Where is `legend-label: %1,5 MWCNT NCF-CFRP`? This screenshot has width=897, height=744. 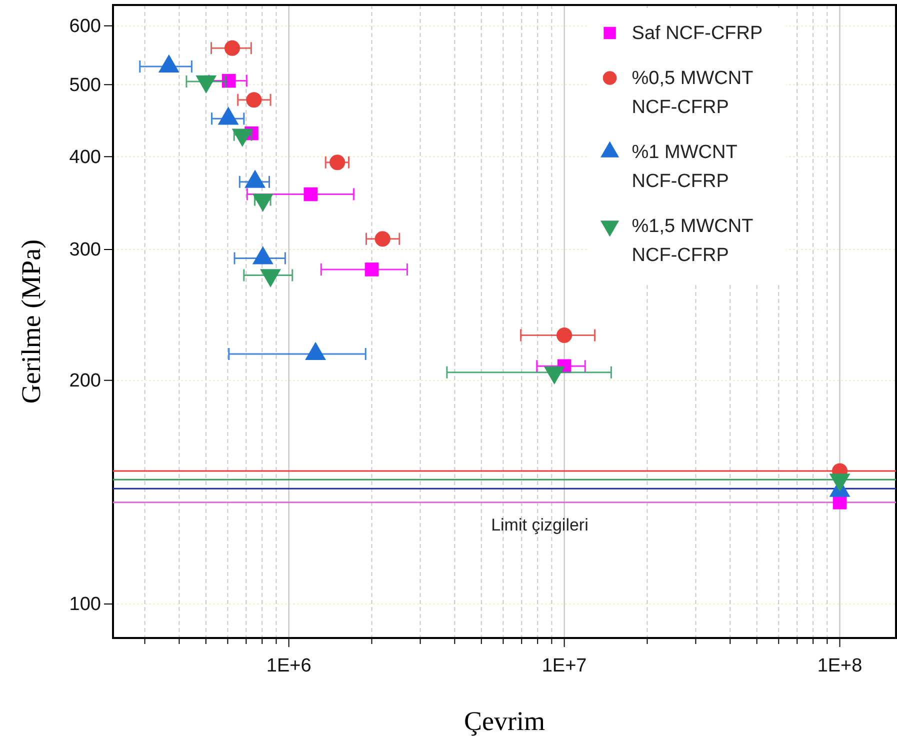
legend-label: %1,5 MWCNT NCF-CFRP is located at coordinates (693, 241).